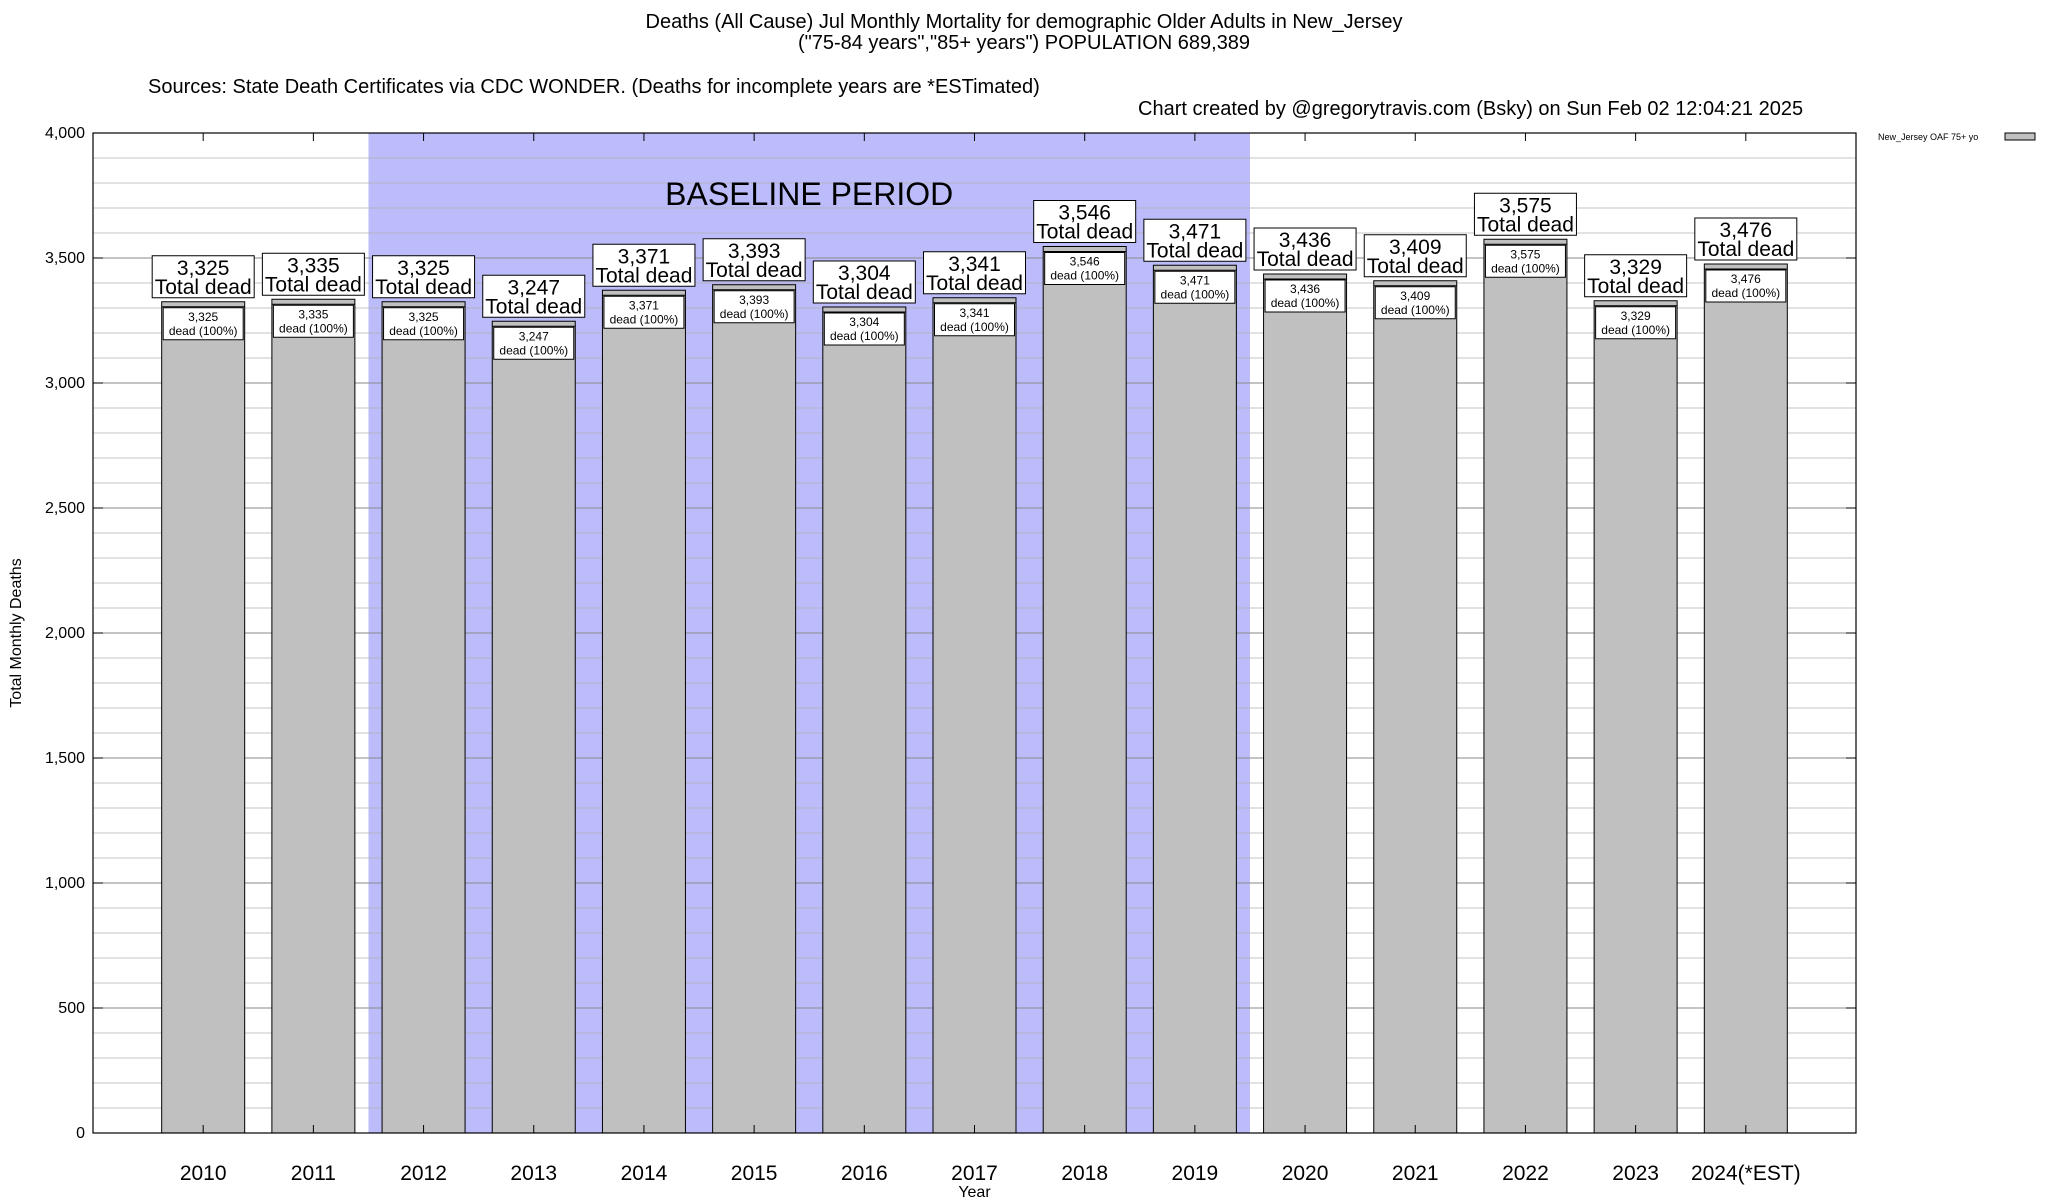 The height and width of the screenshot is (1200, 2048). I want to click on segment-value-label: 3,325, so click(203, 317).